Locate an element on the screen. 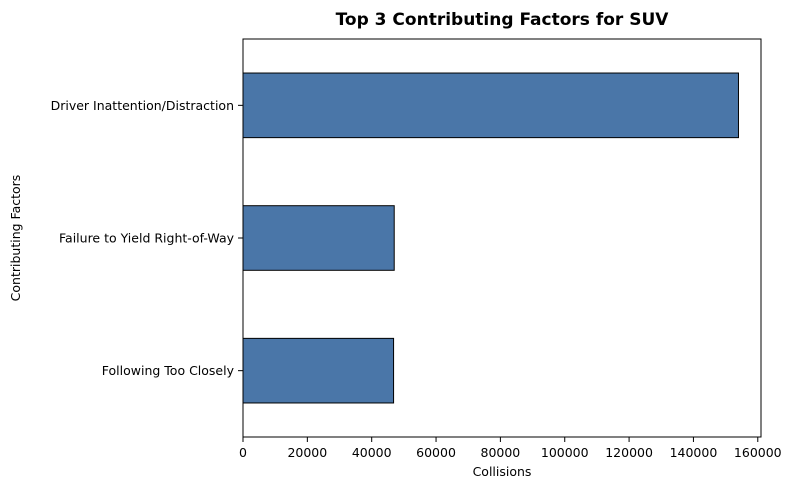 The width and height of the screenshot is (791, 490). y-tick-label: Failure to Yield Right-of-Way is located at coordinates (147, 238).